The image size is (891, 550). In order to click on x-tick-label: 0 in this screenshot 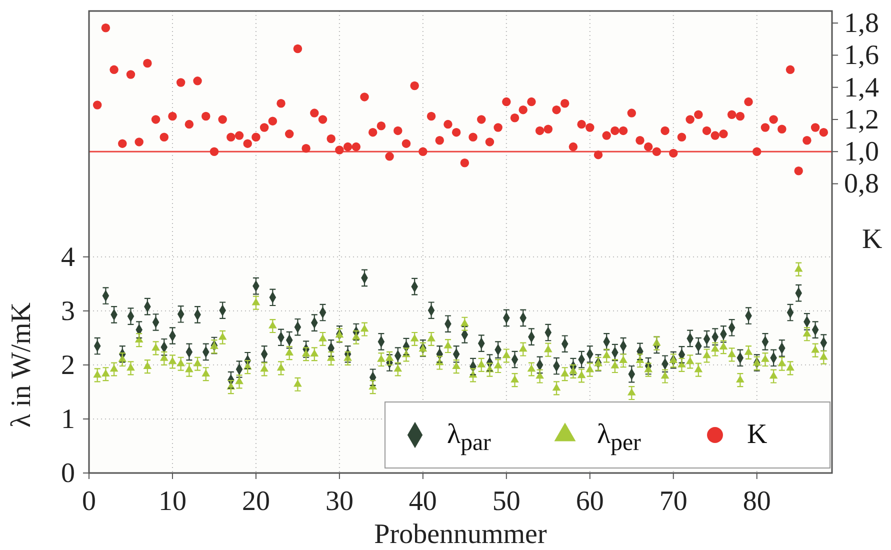, I will do `click(89, 501)`.